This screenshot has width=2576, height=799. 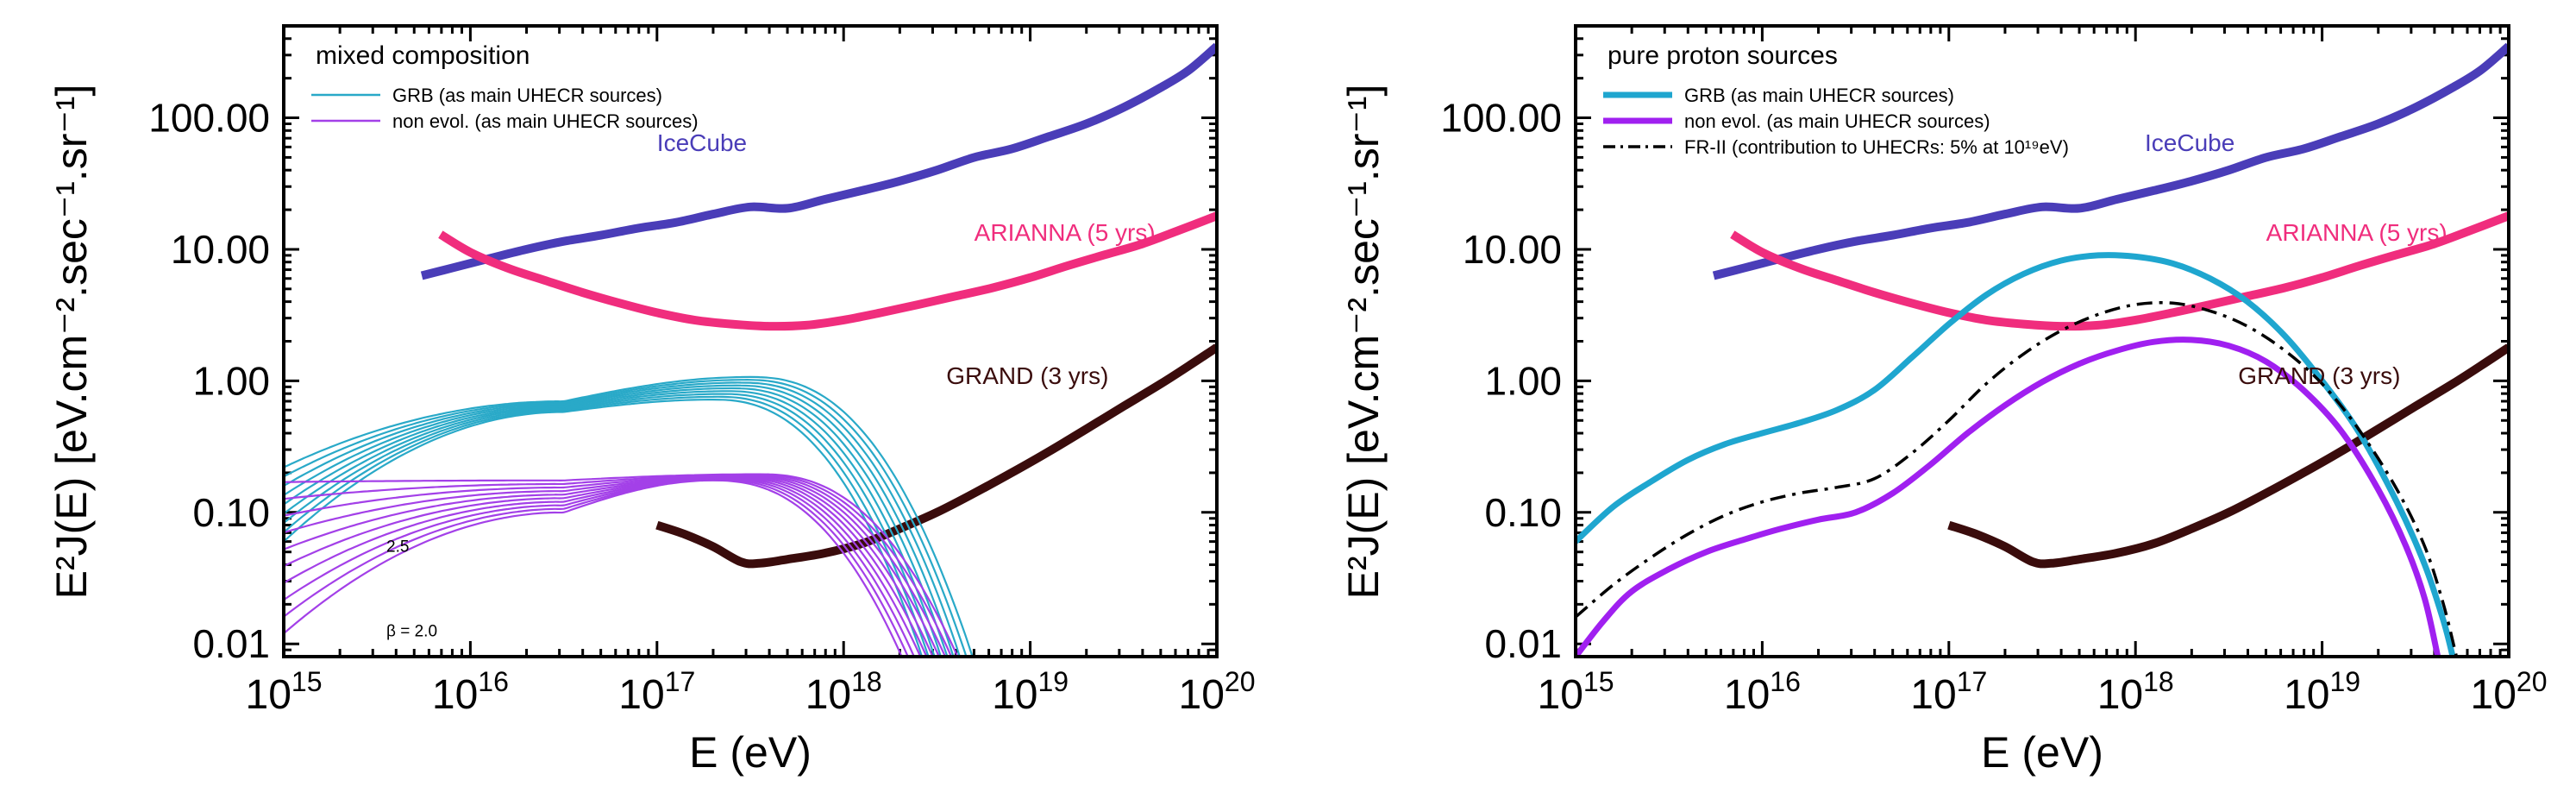 I want to click on annotations: 2.5 β = 2.0, so click(x=411, y=589).